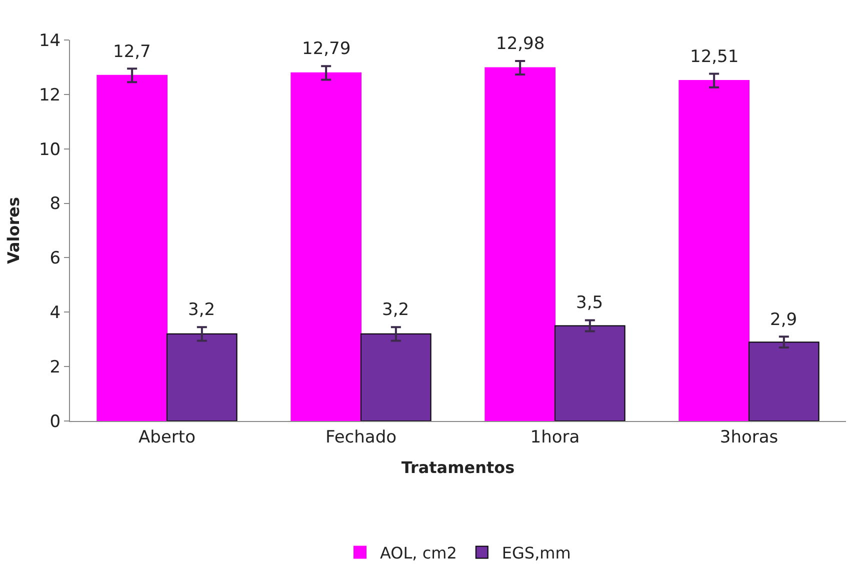 Image resolution: width=856 pixels, height=579 pixels. Describe the element at coordinates (458, 468) in the screenshot. I see `x-axis-title: Tratamentos` at that location.